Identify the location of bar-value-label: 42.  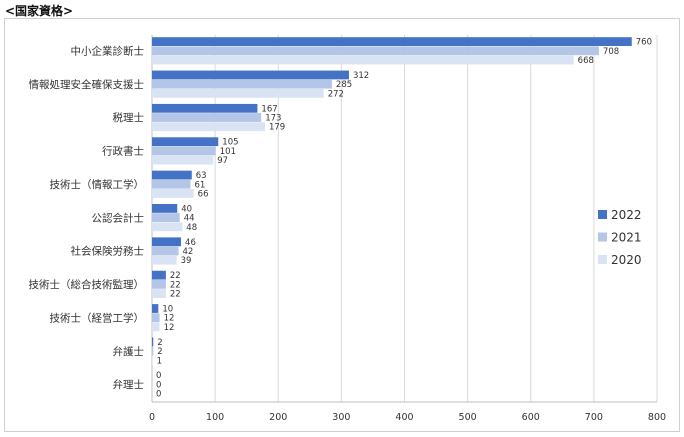
(188, 252).